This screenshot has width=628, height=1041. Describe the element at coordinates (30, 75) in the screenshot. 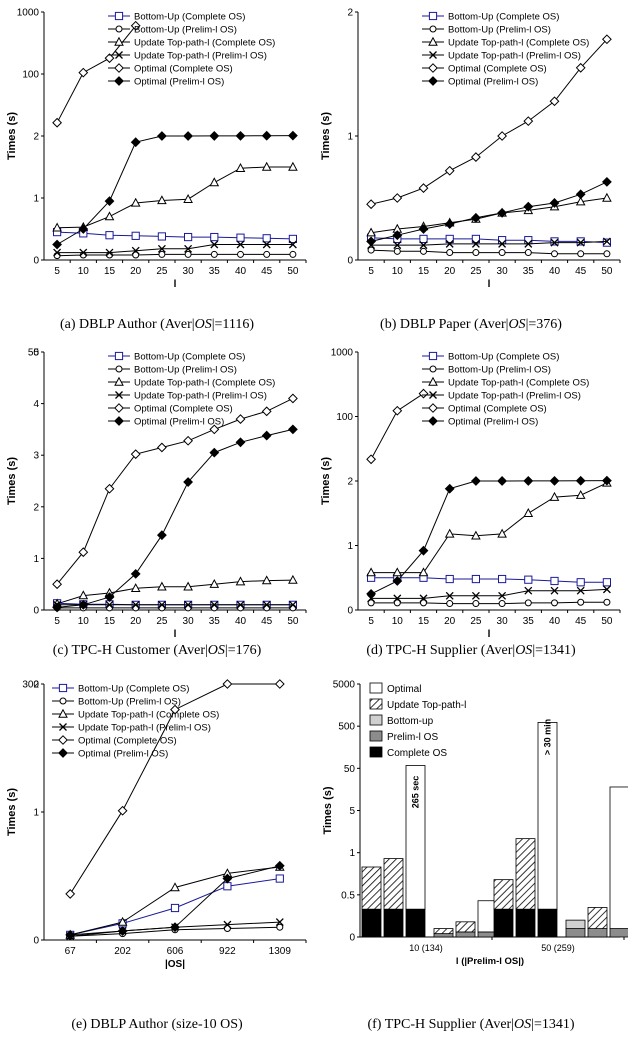

I see `y-tick-label: 100` at that location.